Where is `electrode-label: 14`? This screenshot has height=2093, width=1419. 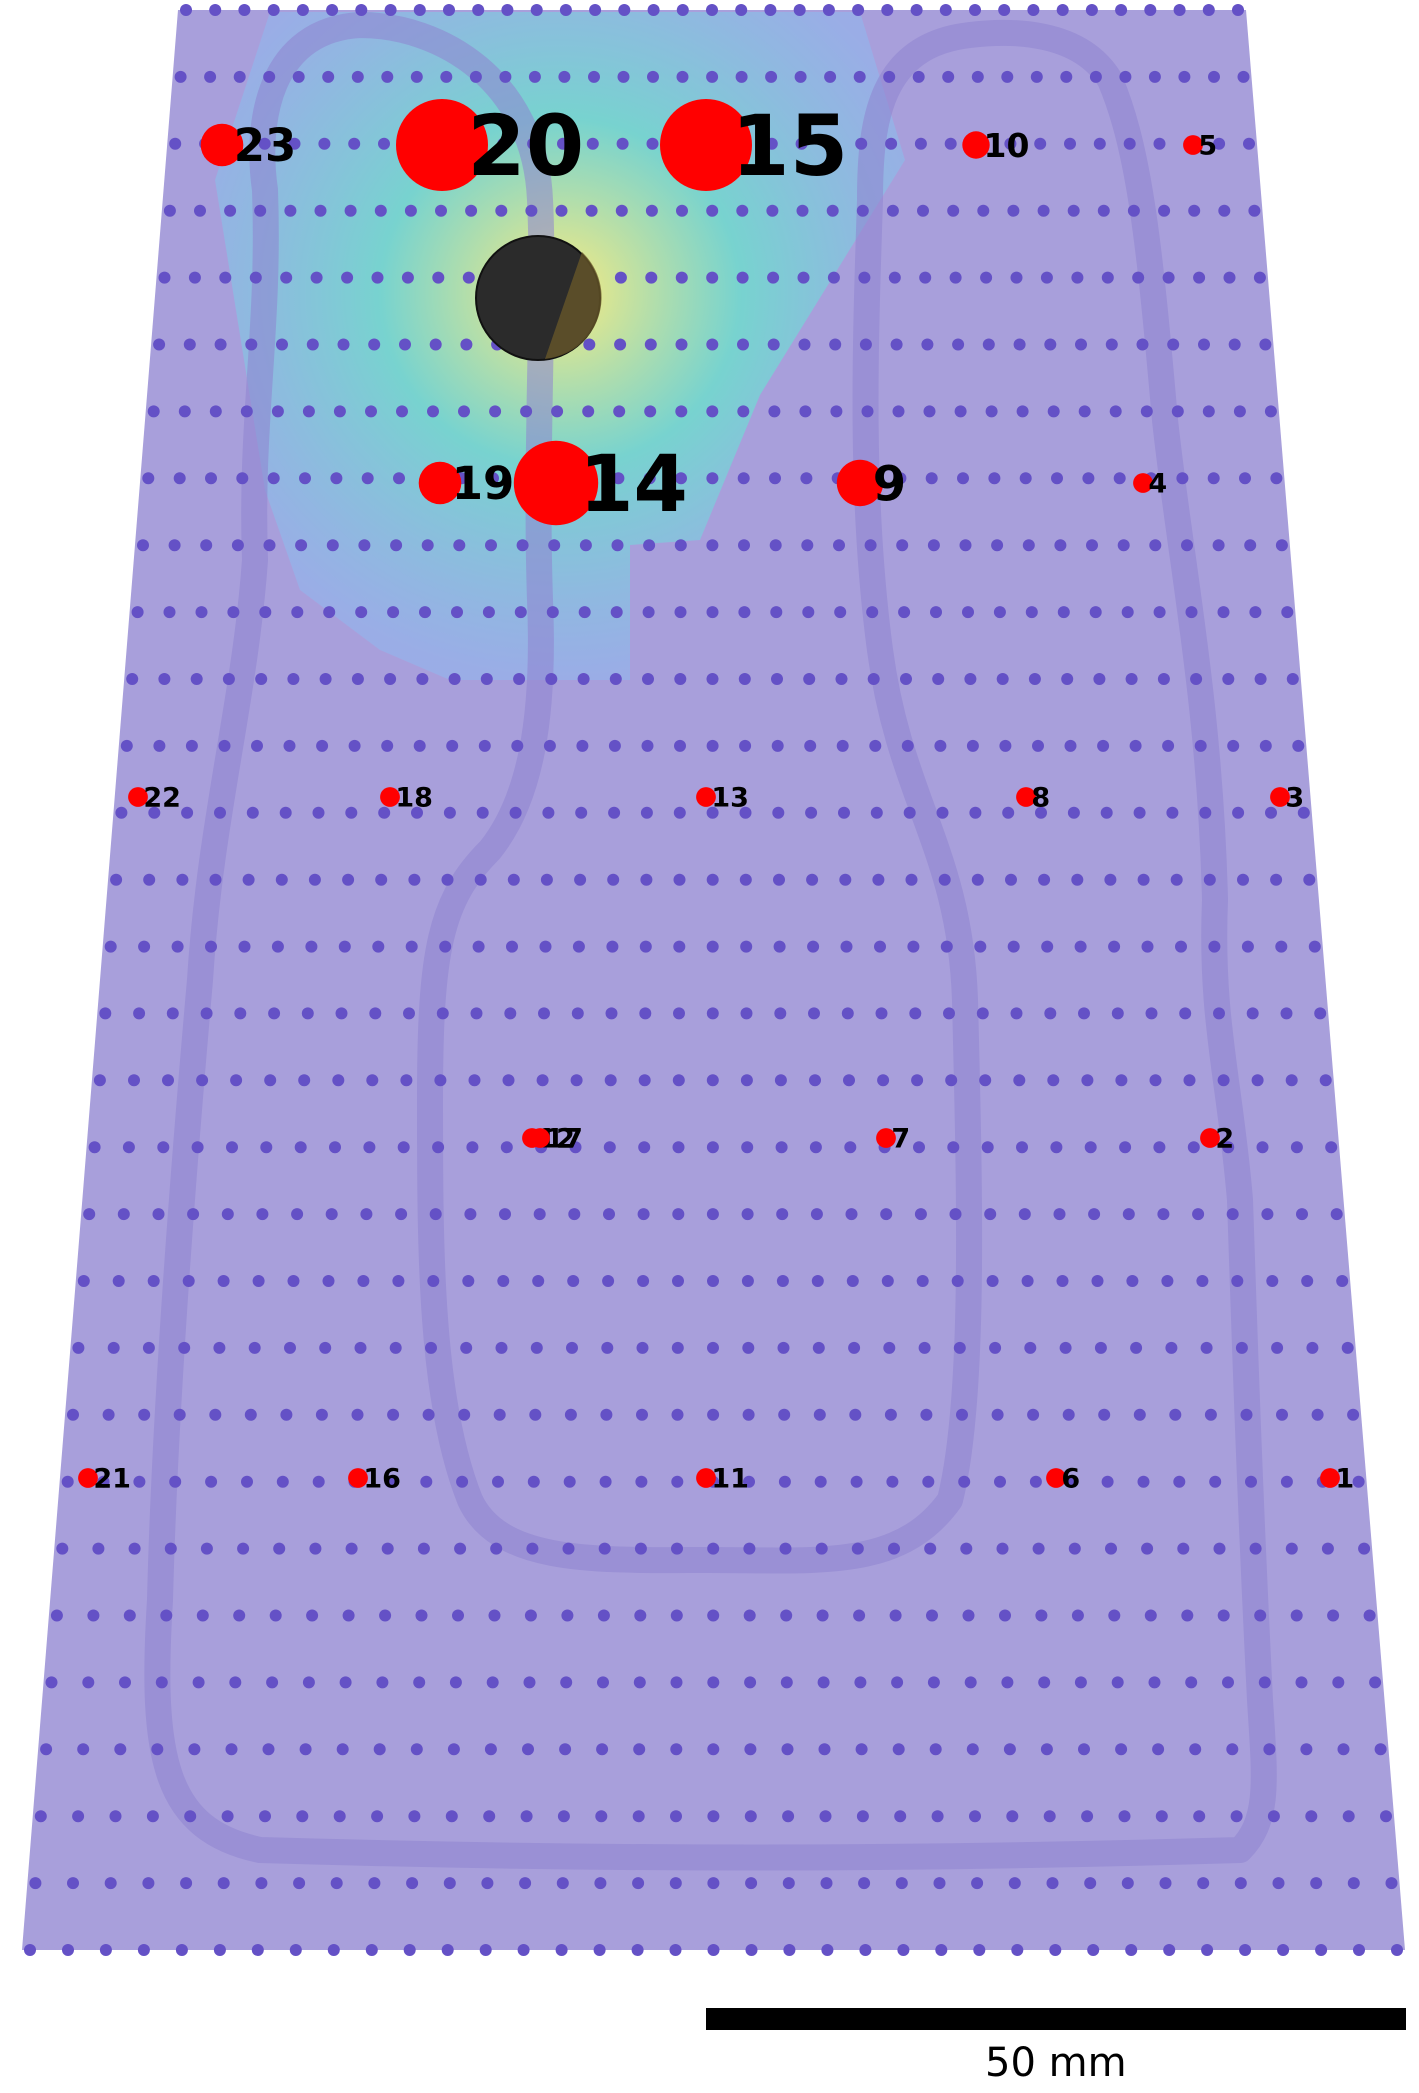 electrode-label: 14 is located at coordinates (633, 485).